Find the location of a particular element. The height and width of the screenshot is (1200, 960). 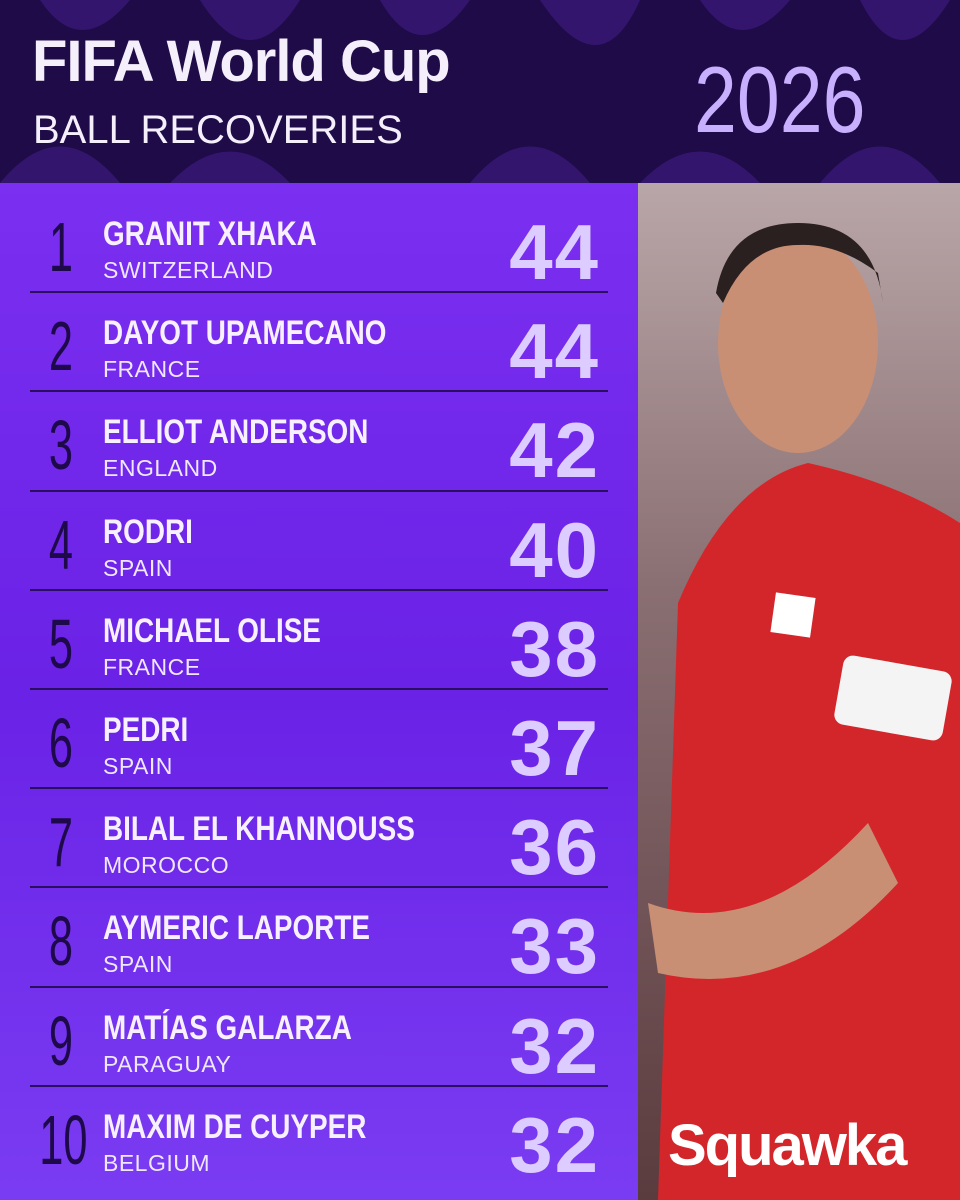

ranking-row: 5 MICHAEL OLISE FRANCE 38 is located at coordinates (319, 642).